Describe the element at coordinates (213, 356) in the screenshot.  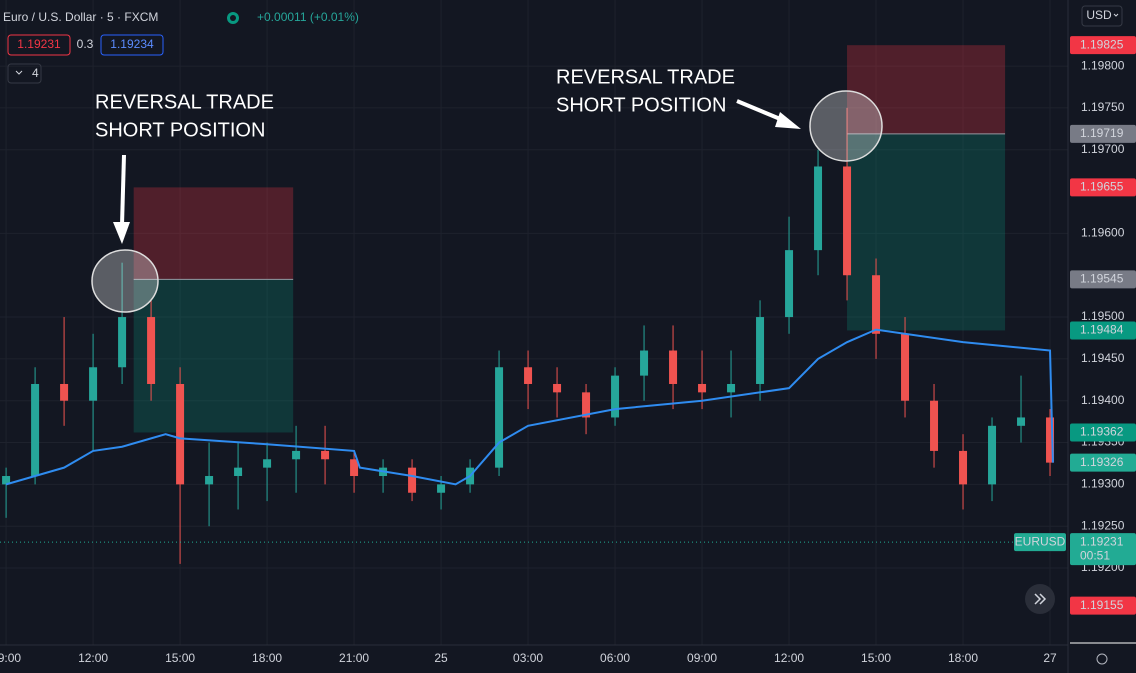
I see `target-zone` at that location.